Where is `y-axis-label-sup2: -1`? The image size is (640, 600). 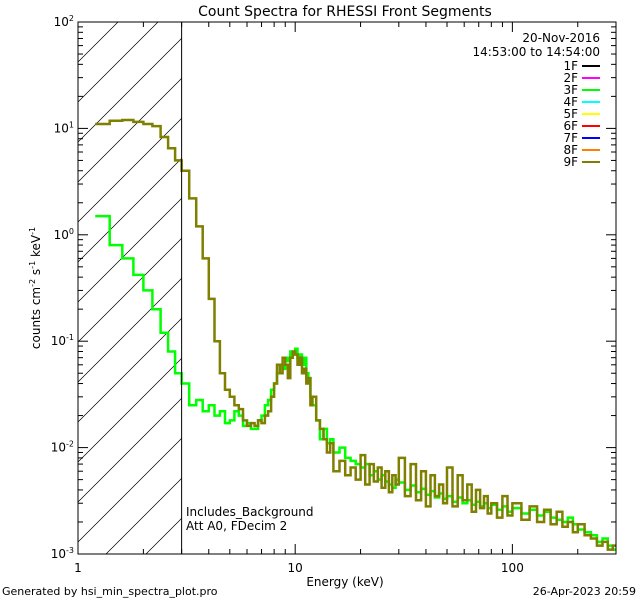
y-axis-label-sup2: -1 is located at coordinates (32, 265).